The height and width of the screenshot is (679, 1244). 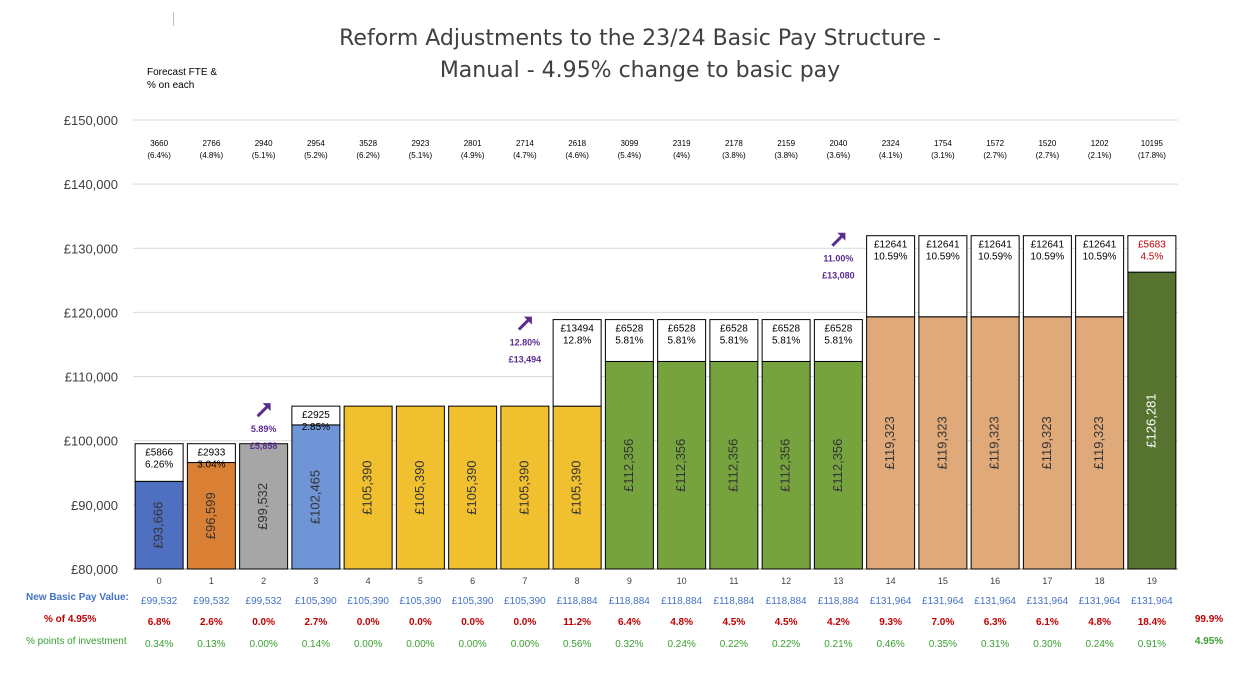 I want to click on points-value: 0.35%, so click(x=943, y=644).